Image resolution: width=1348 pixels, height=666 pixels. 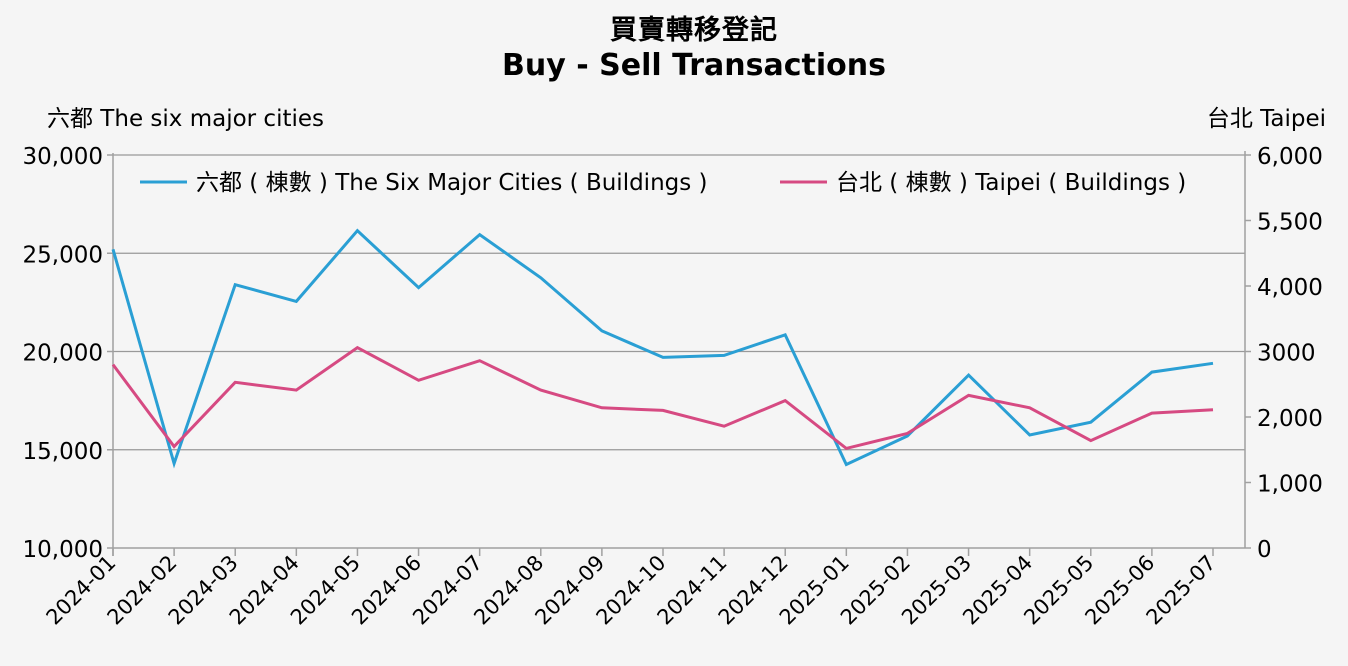 I want to click on right-tick-label: 4,000, so click(x=1290, y=288).